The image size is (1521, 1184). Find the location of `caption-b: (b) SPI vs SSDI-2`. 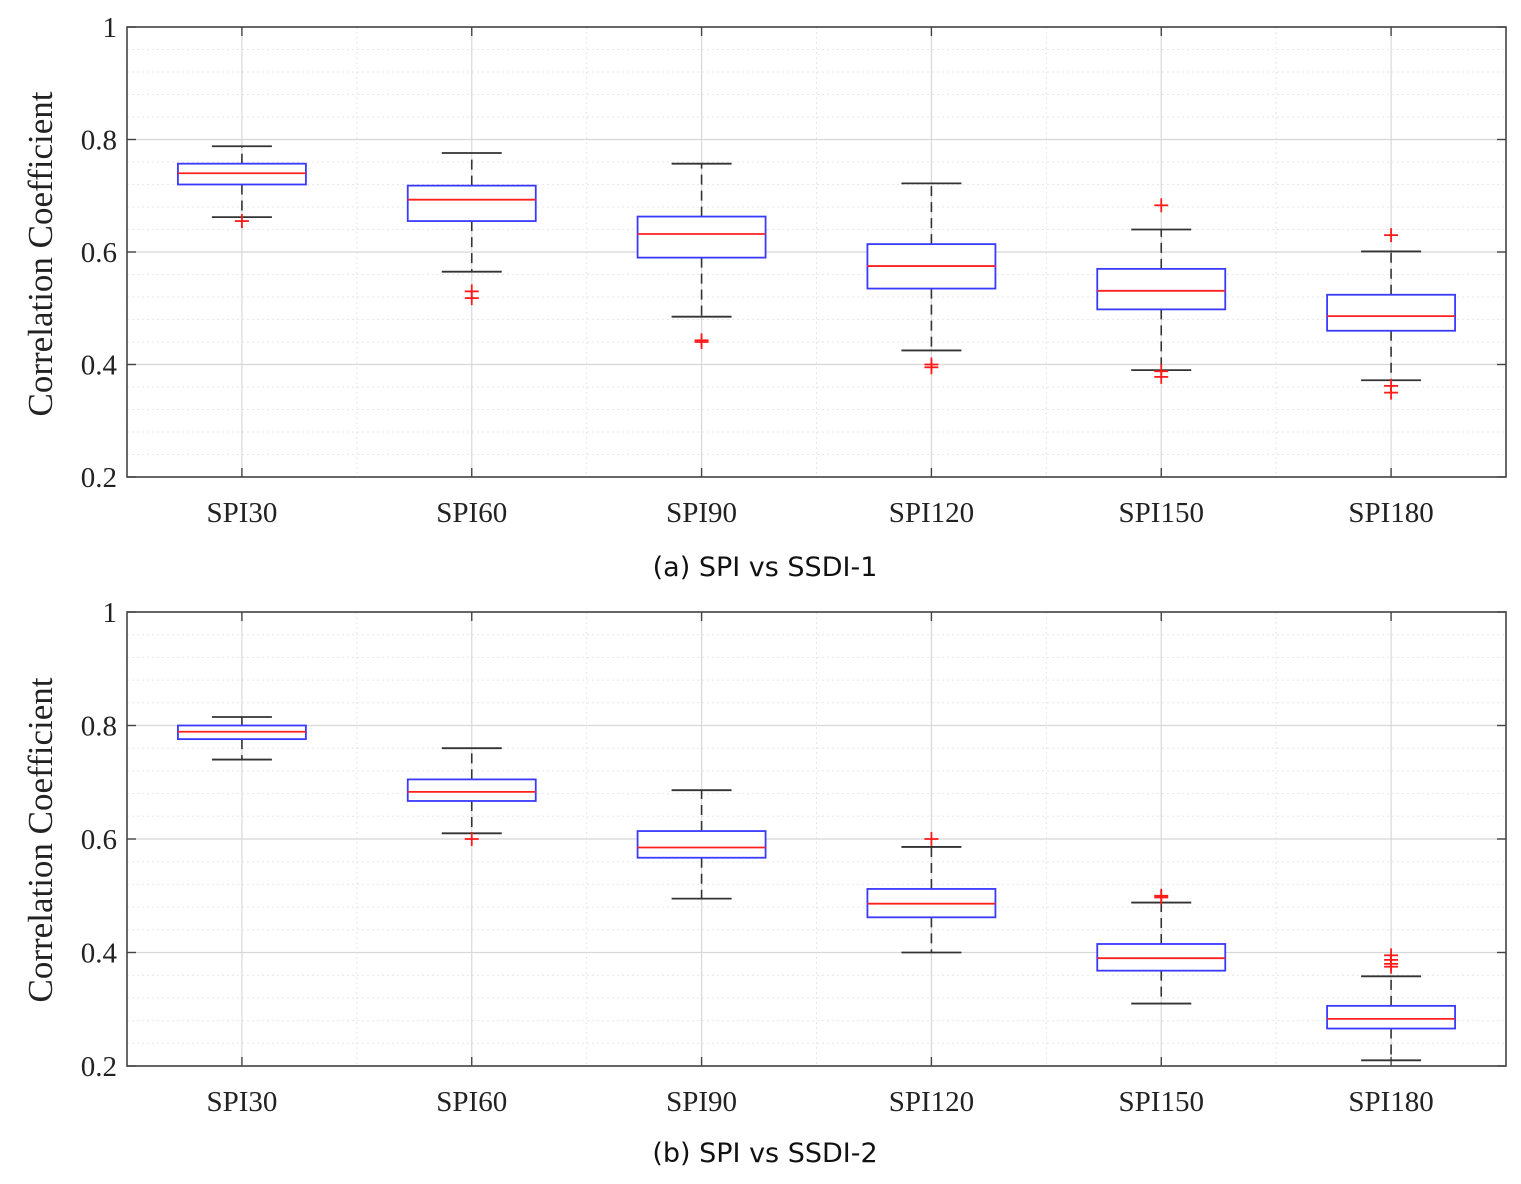

caption-b: (b) SPI vs SSDI-2 is located at coordinates (764, 1153).